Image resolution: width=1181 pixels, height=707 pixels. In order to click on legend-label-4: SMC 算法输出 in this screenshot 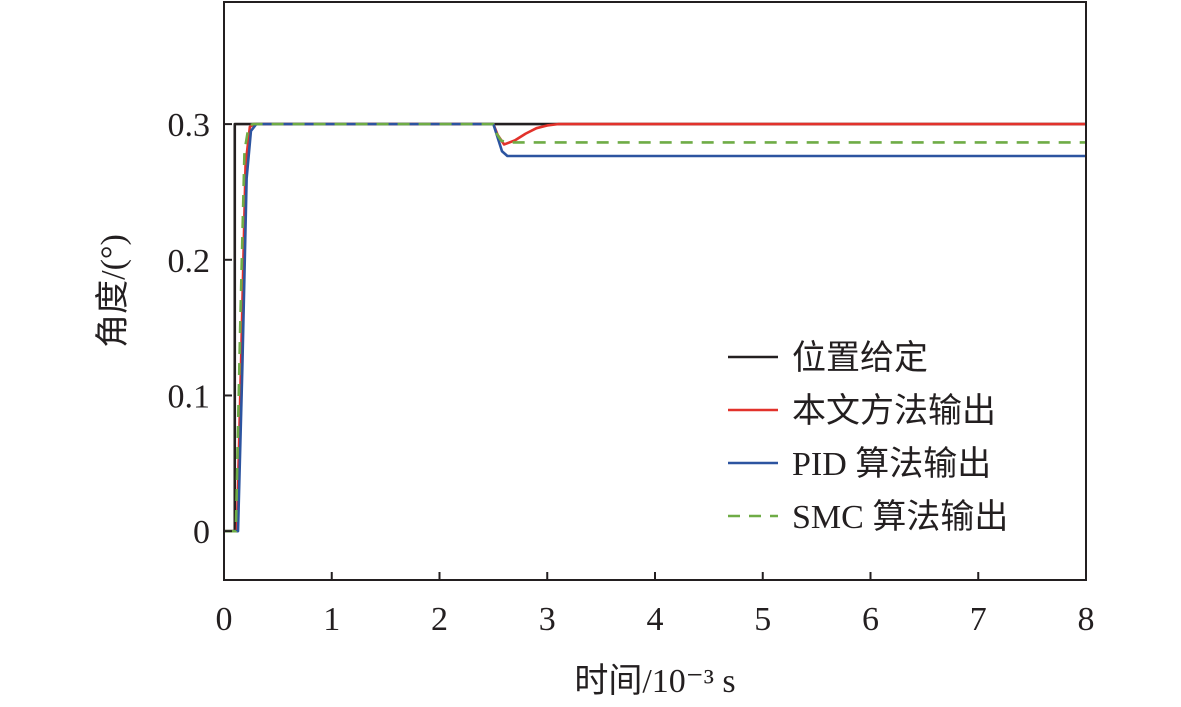, I will do `click(900, 517)`.